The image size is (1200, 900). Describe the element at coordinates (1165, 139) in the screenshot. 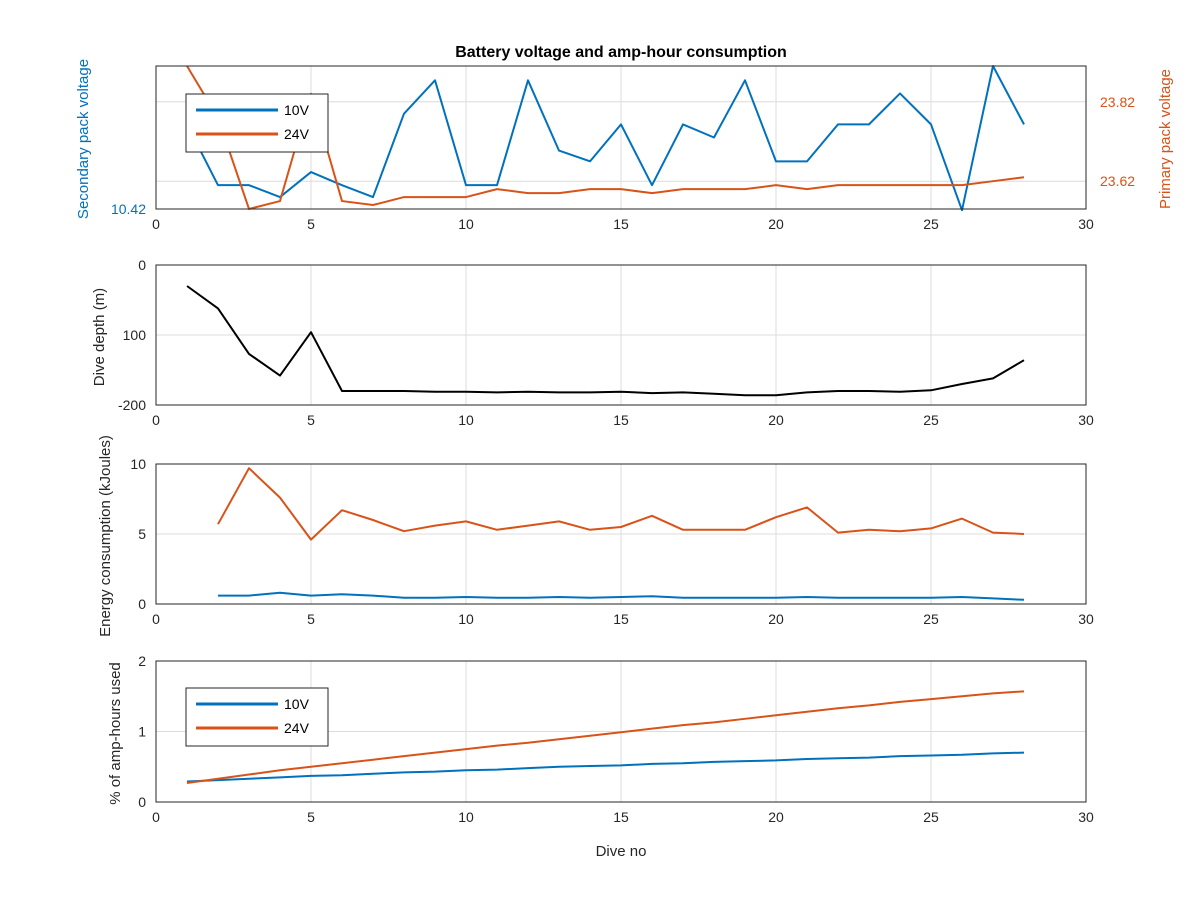

I see `y2-axis-label: Primary pack voltage` at that location.